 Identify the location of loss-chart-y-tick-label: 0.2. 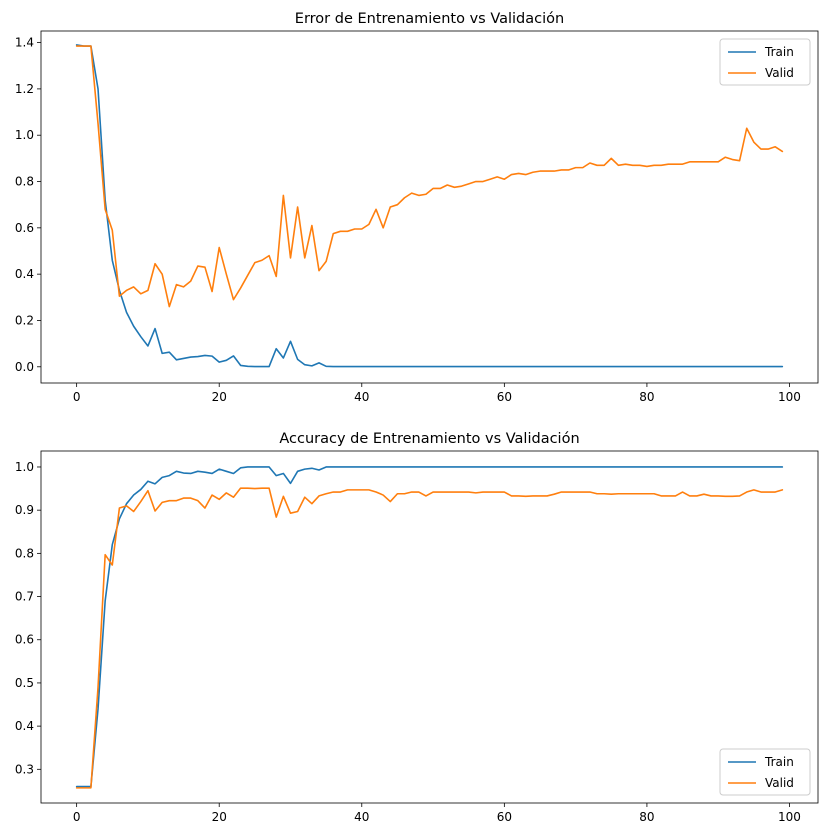
(24, 320).